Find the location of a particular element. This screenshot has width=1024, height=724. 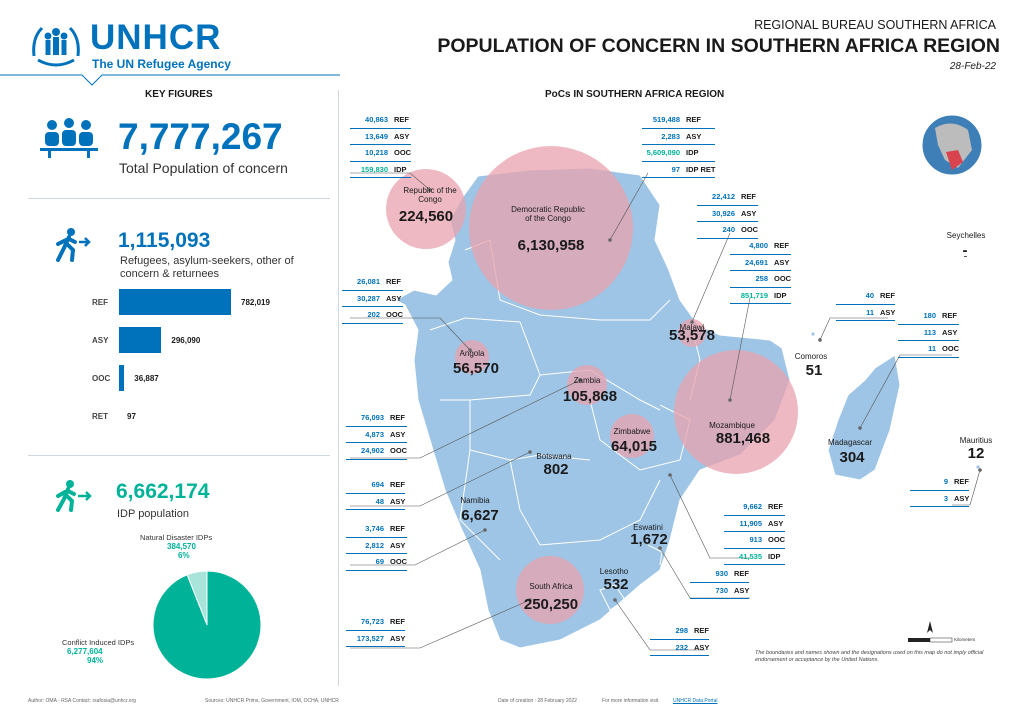

stat-row: 4,800 REF is located at coordinates (761, 246).